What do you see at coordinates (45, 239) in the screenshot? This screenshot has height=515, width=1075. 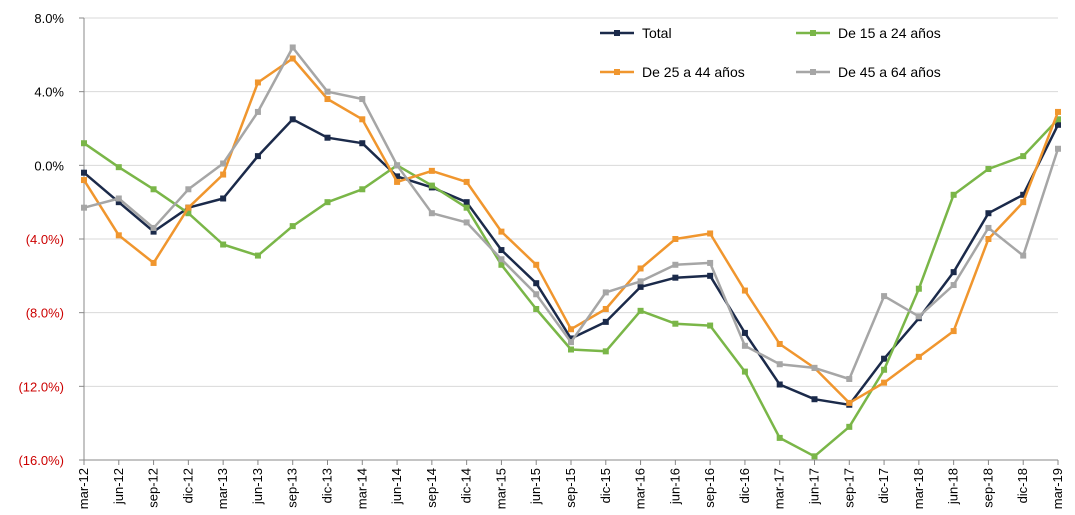 I see `y-tick-label: (4.0%)` at bounding box center [45, 239].